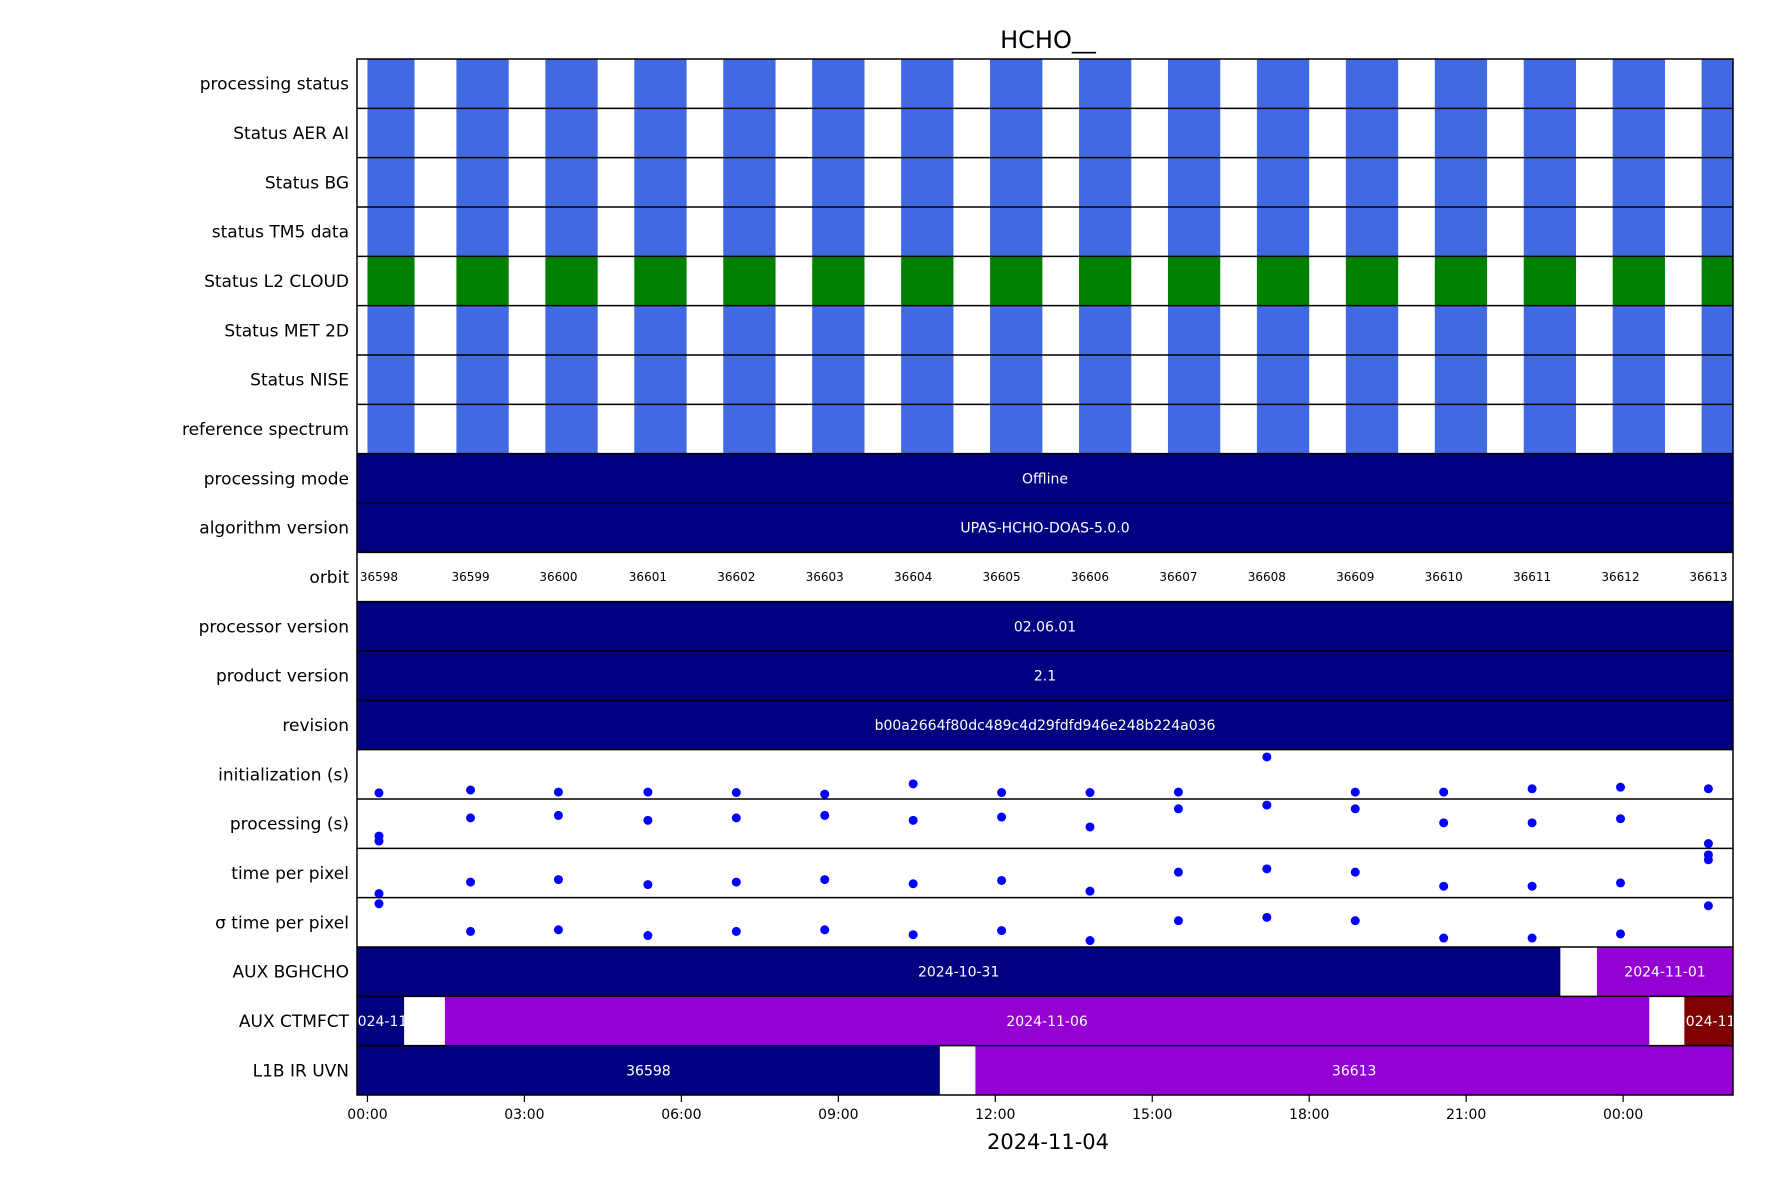 The image size is (1771, 1181). What do you see at coordinates (1050, 182) in the screenshot?
I see `row-status-bg` at bounding box center [1050, 182].